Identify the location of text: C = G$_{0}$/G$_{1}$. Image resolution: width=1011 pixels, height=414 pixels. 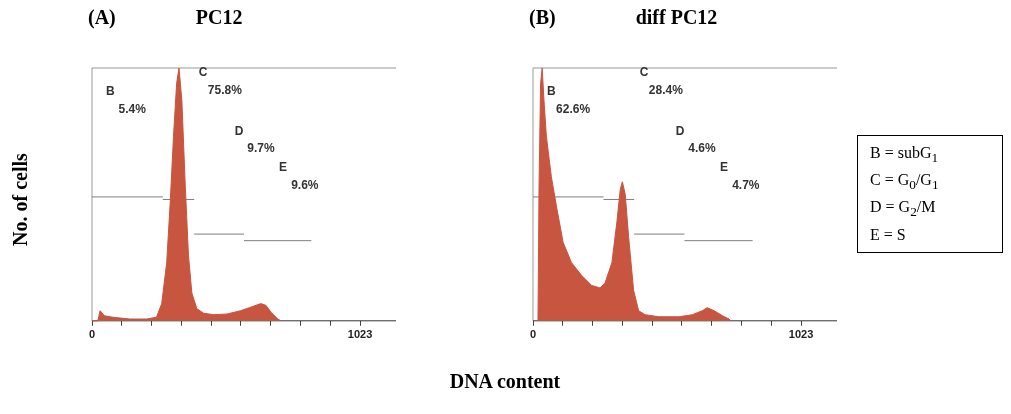
(905, 182).